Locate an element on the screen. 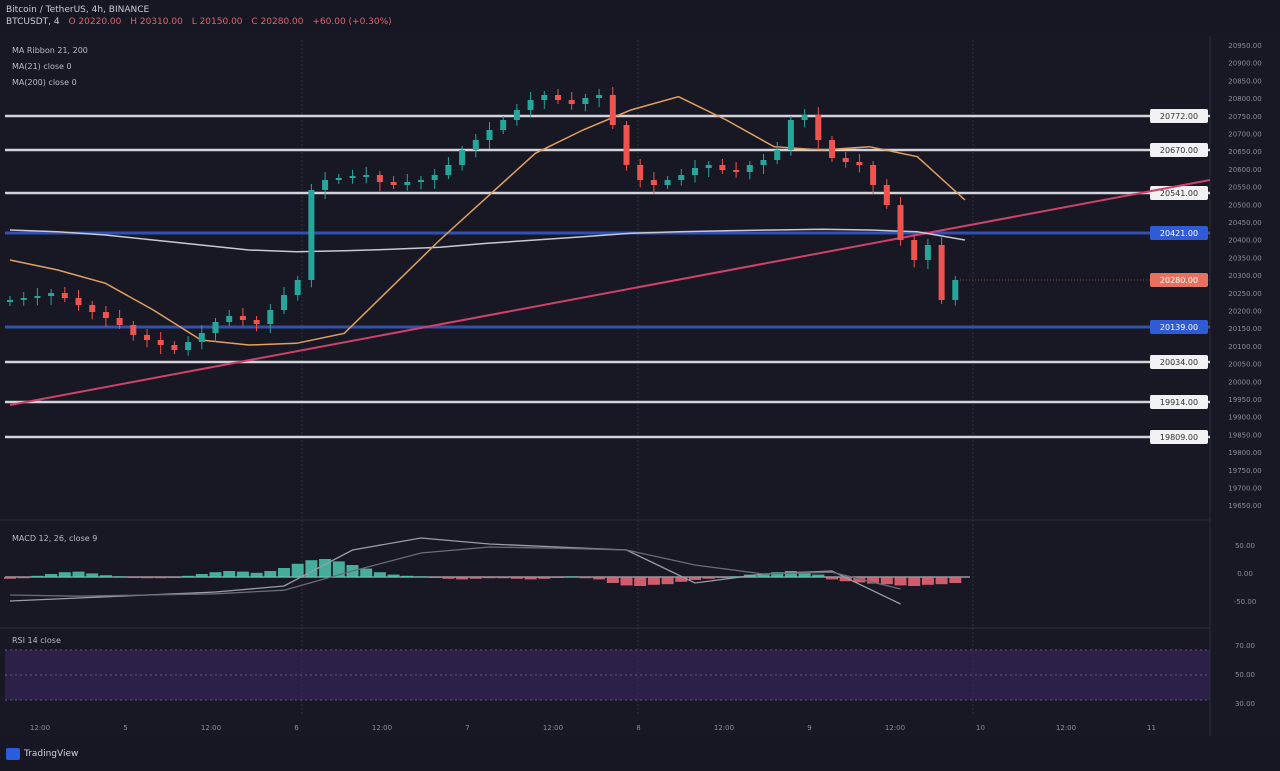 The height and width of the screenshot is (771, 1280). legend-rsi: RSI 14 close is located at coordinates (36, 640).